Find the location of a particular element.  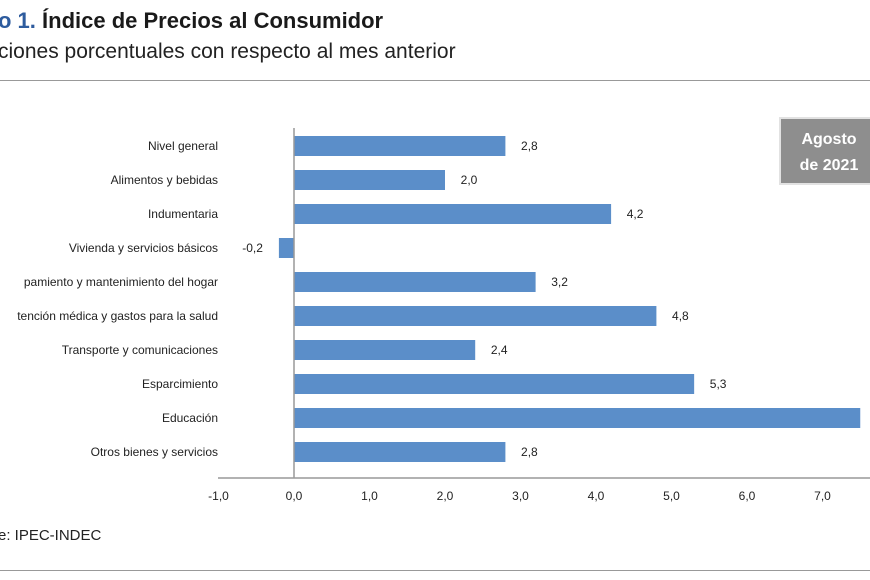

chart-title-text: Índice de Precios al Consumidor is located at coordinates (213, 20).